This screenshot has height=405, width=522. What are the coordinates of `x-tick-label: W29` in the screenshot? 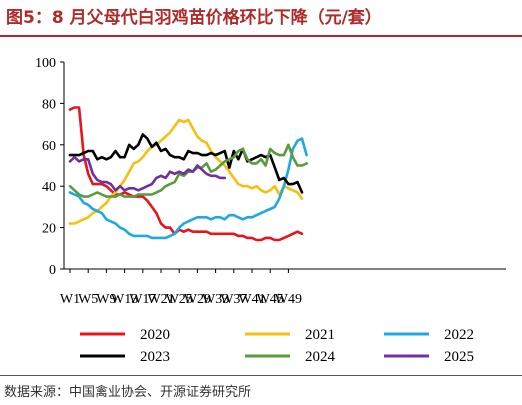 It's located at (197, 299).